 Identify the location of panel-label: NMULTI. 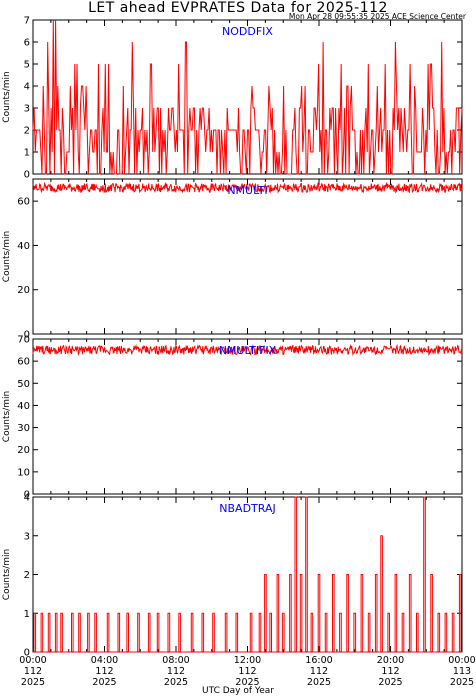
(247, 190).